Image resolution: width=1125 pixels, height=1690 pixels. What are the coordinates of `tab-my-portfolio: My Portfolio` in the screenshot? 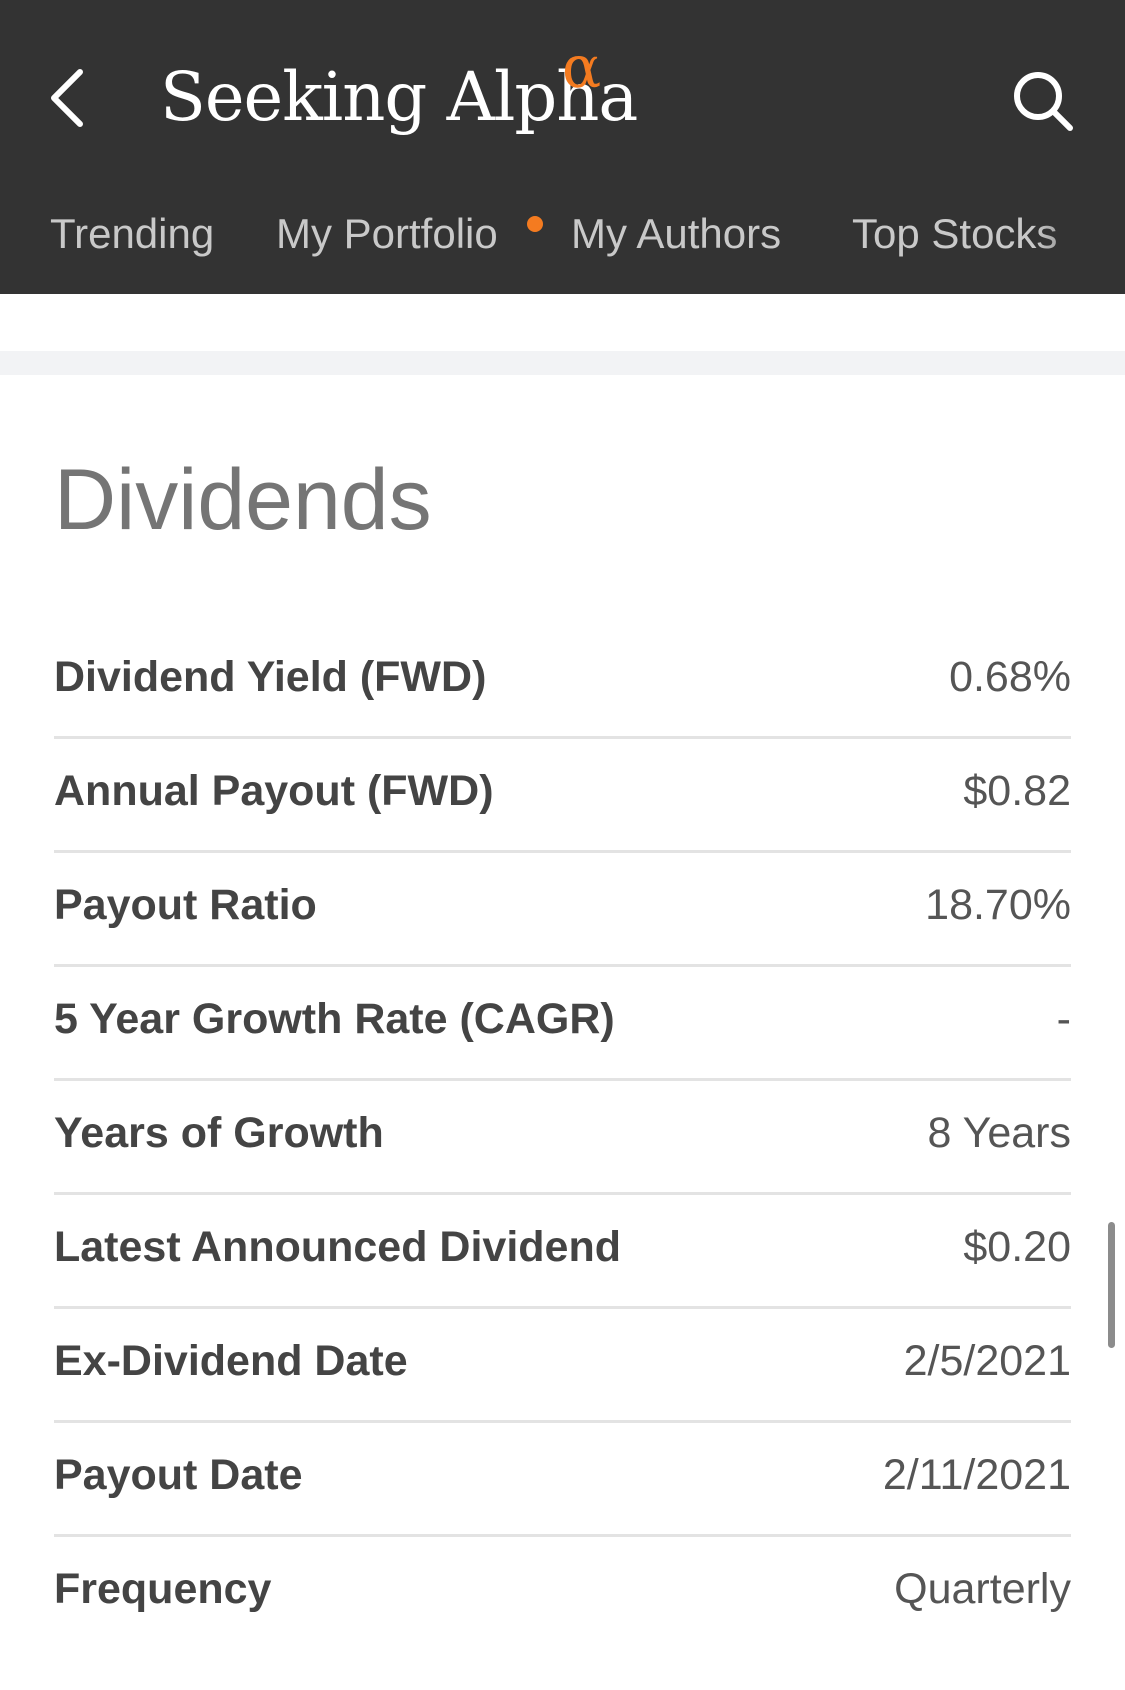 It's located at (387, 233).